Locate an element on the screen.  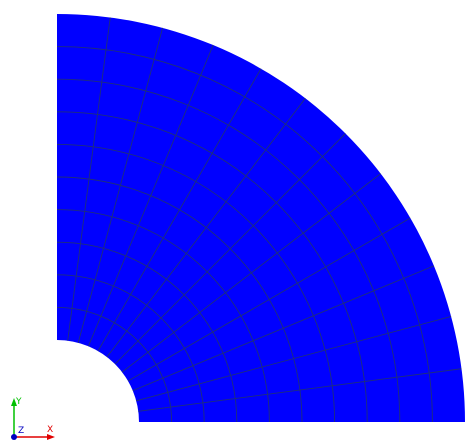
z-axis-origin-icon is located at coordinates (14, 437).